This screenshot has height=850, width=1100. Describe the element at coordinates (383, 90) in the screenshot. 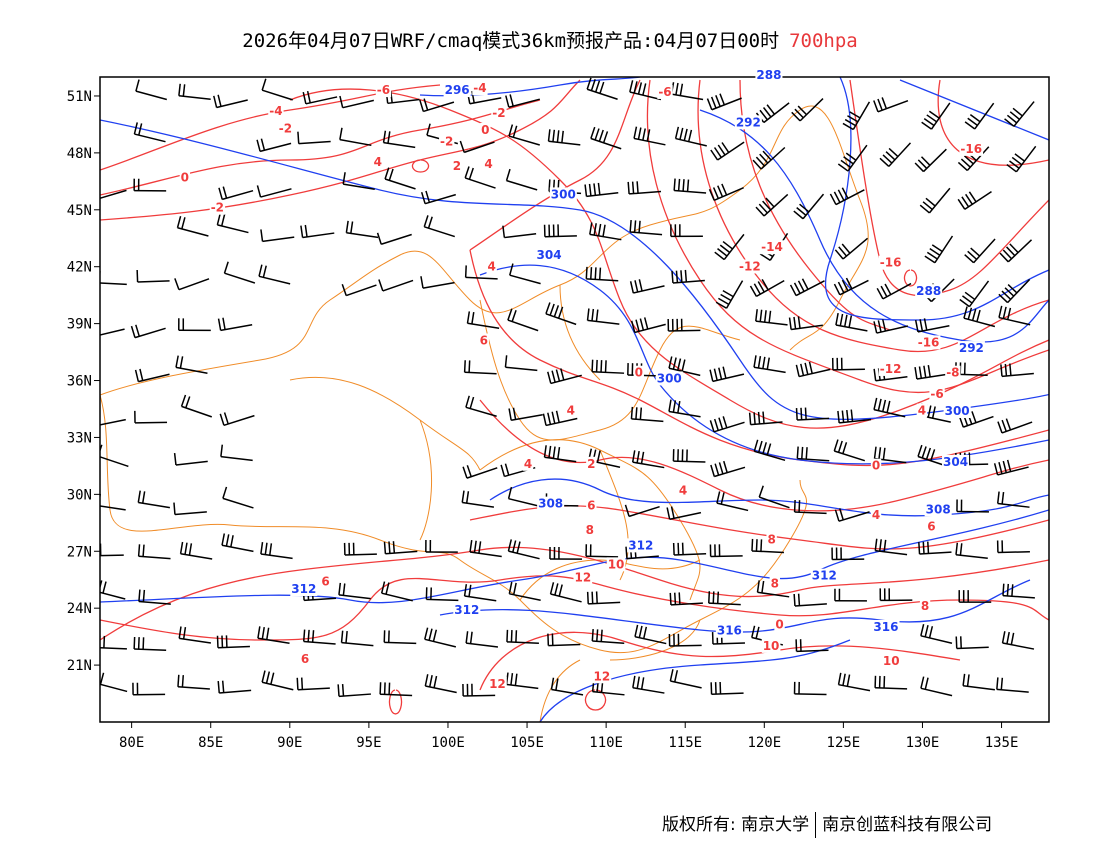

I see `temperature-label: -6` at that location.